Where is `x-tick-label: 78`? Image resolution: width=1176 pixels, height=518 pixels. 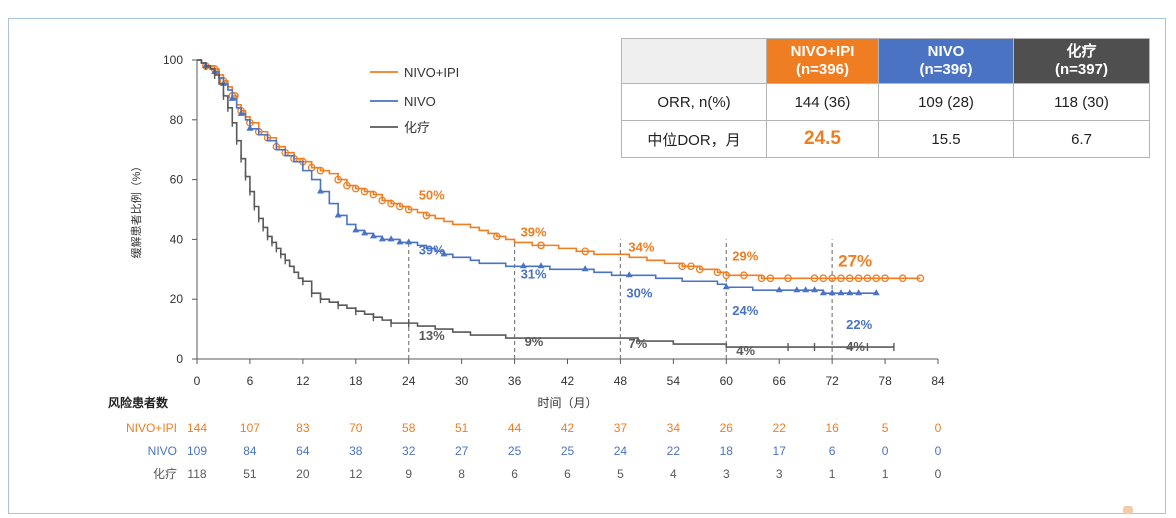
x-tick-label: 78 is located at coordinates (885, 381).